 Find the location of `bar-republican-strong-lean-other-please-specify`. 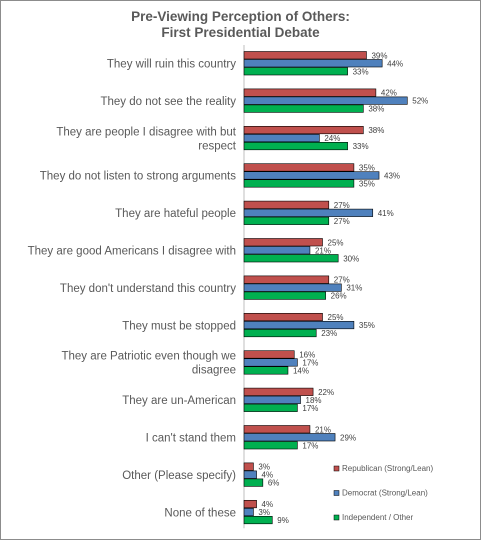

bar-republican-strong-lean-other-please-specify is located at coordinates (248, 466).